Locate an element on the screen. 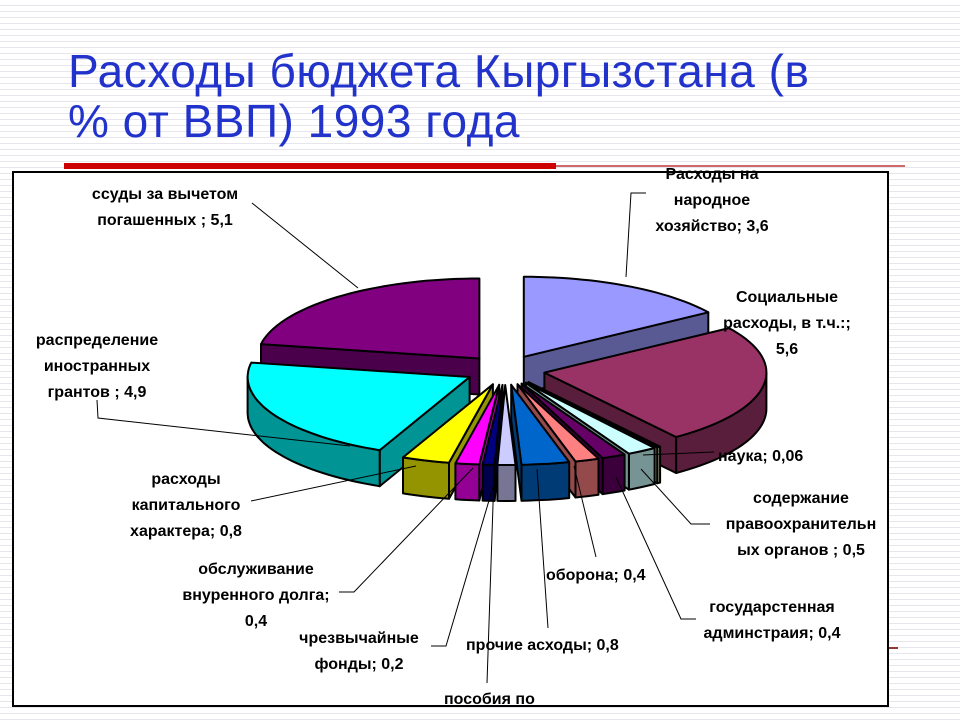 This screenshot has width=960, height=720. pie-label-line: Социальные is located at coordinates (787, 297).